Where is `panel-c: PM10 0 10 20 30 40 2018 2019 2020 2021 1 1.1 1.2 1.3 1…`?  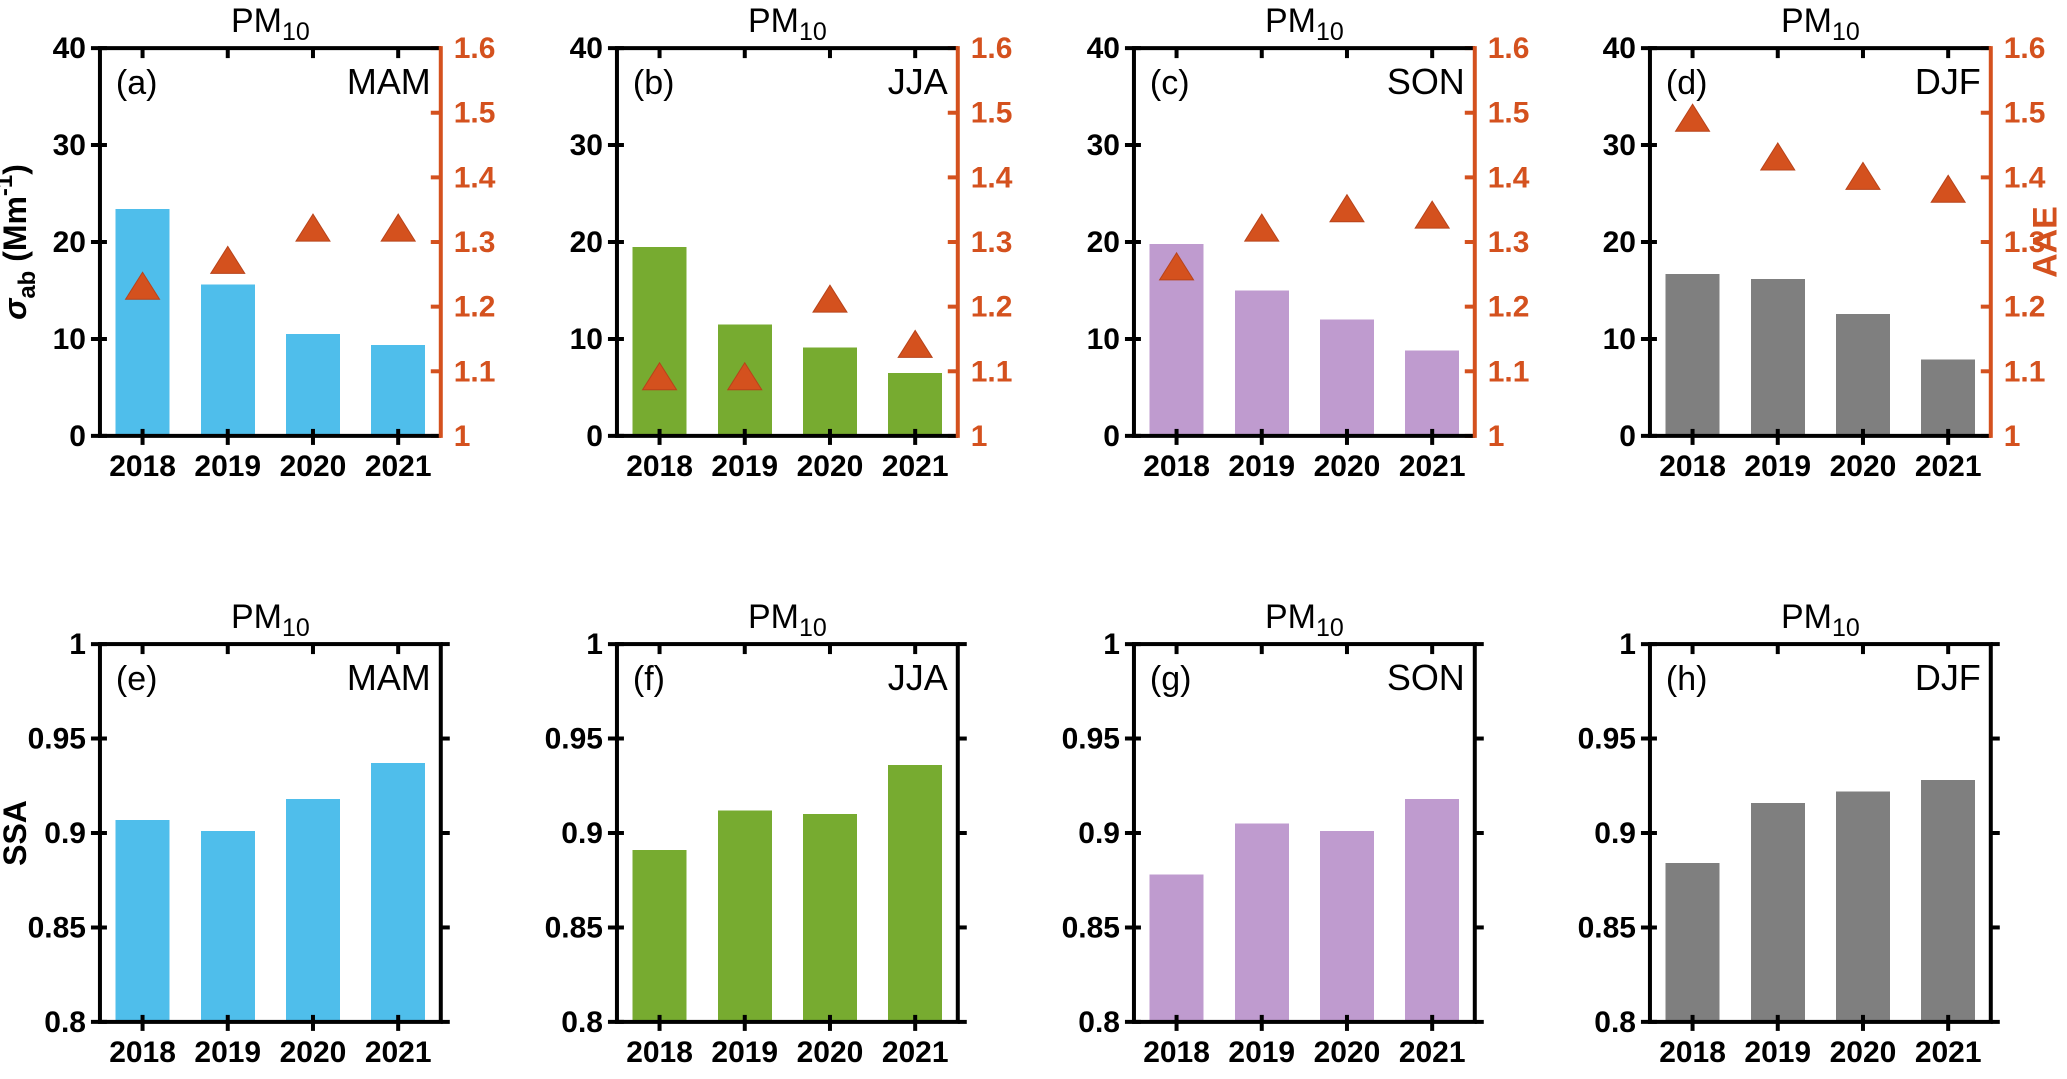 panel-c: PM10 0 10 20 30 40 2018 2019 2020 2021 1 1.1 1.2 1.3 1… is located at coordinates (1307, 242).